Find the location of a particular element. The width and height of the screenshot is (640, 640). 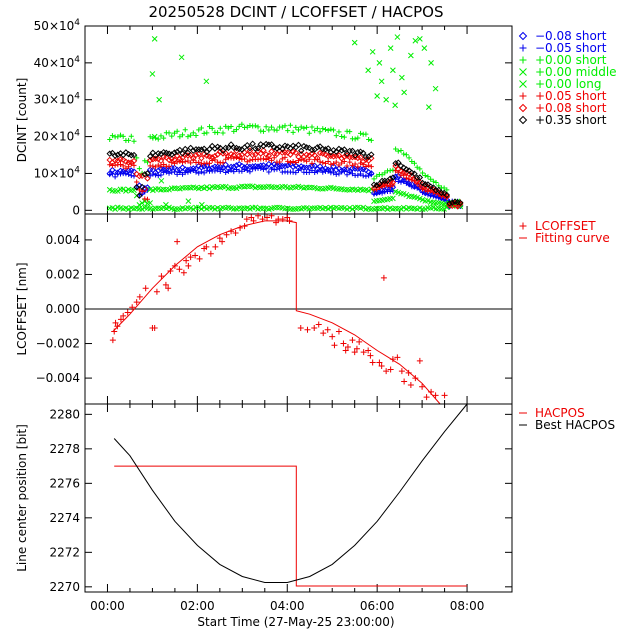

x-tick-label: 08:00 is located at coordinates (467, 606).